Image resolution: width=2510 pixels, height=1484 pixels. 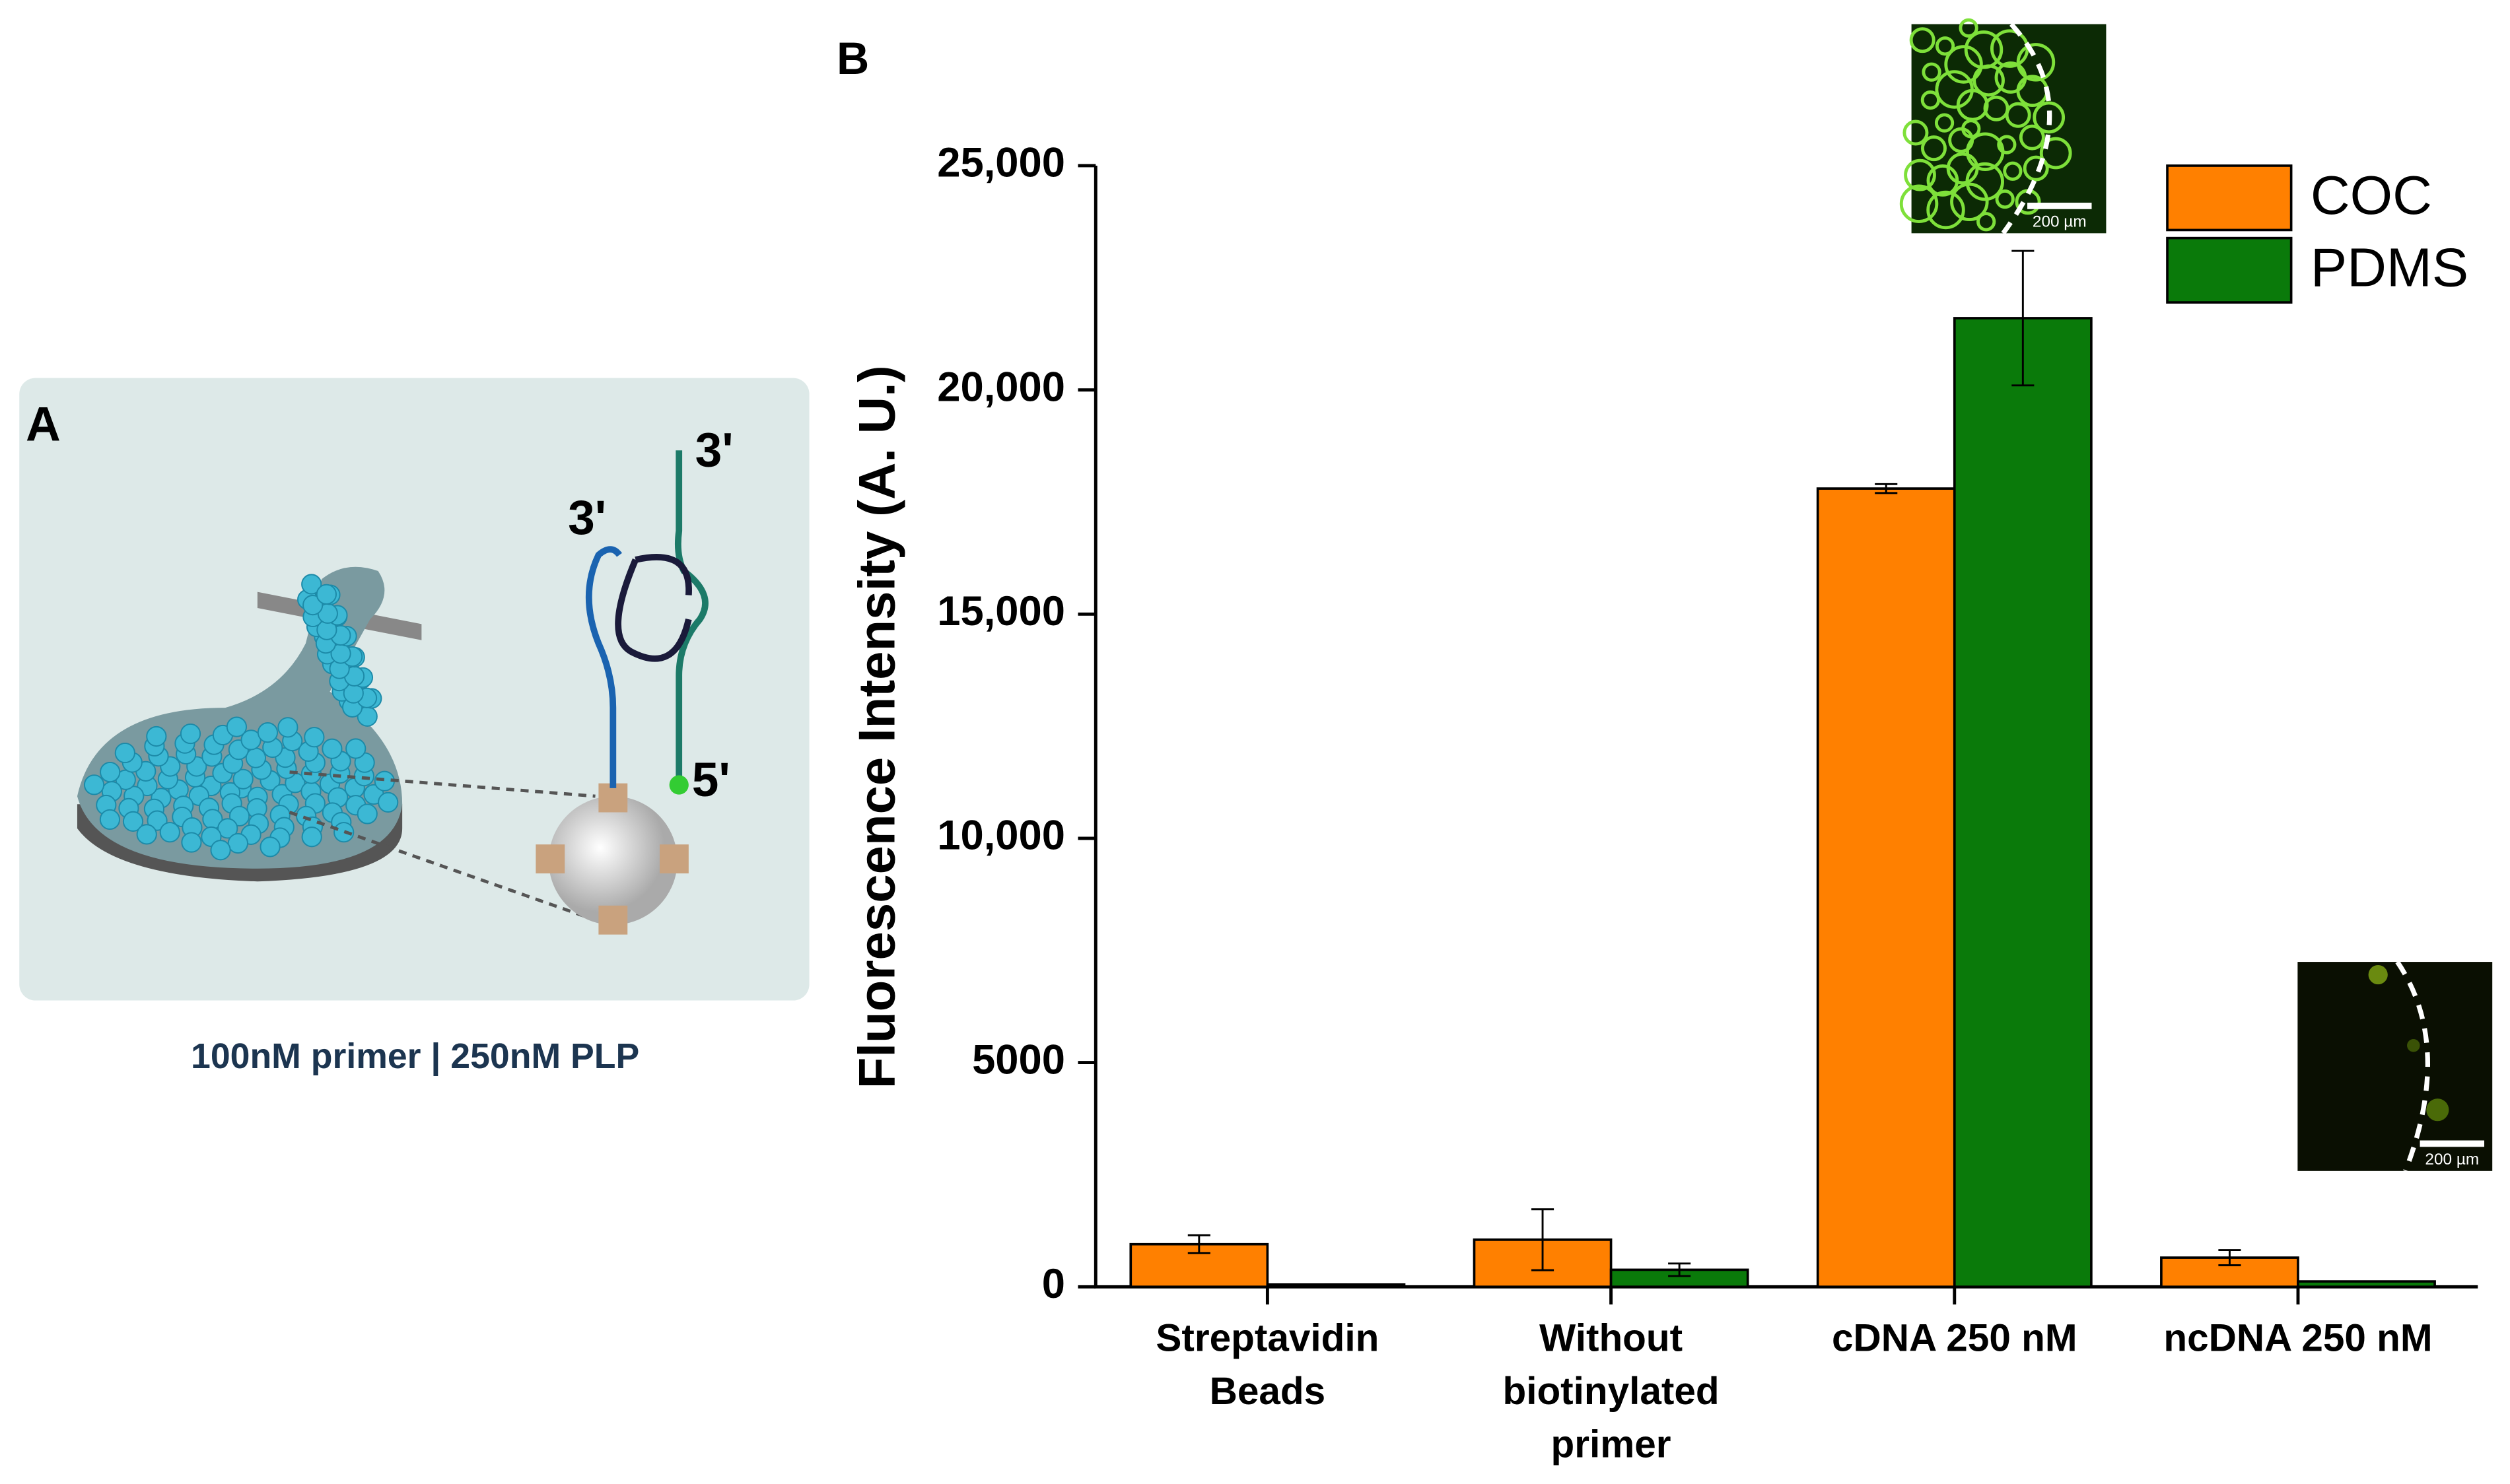 What do you see at coordinates (1001, 836) in the screenshot?
I see `y-tick-label: 10,000` at bounding box center [1001, 836].